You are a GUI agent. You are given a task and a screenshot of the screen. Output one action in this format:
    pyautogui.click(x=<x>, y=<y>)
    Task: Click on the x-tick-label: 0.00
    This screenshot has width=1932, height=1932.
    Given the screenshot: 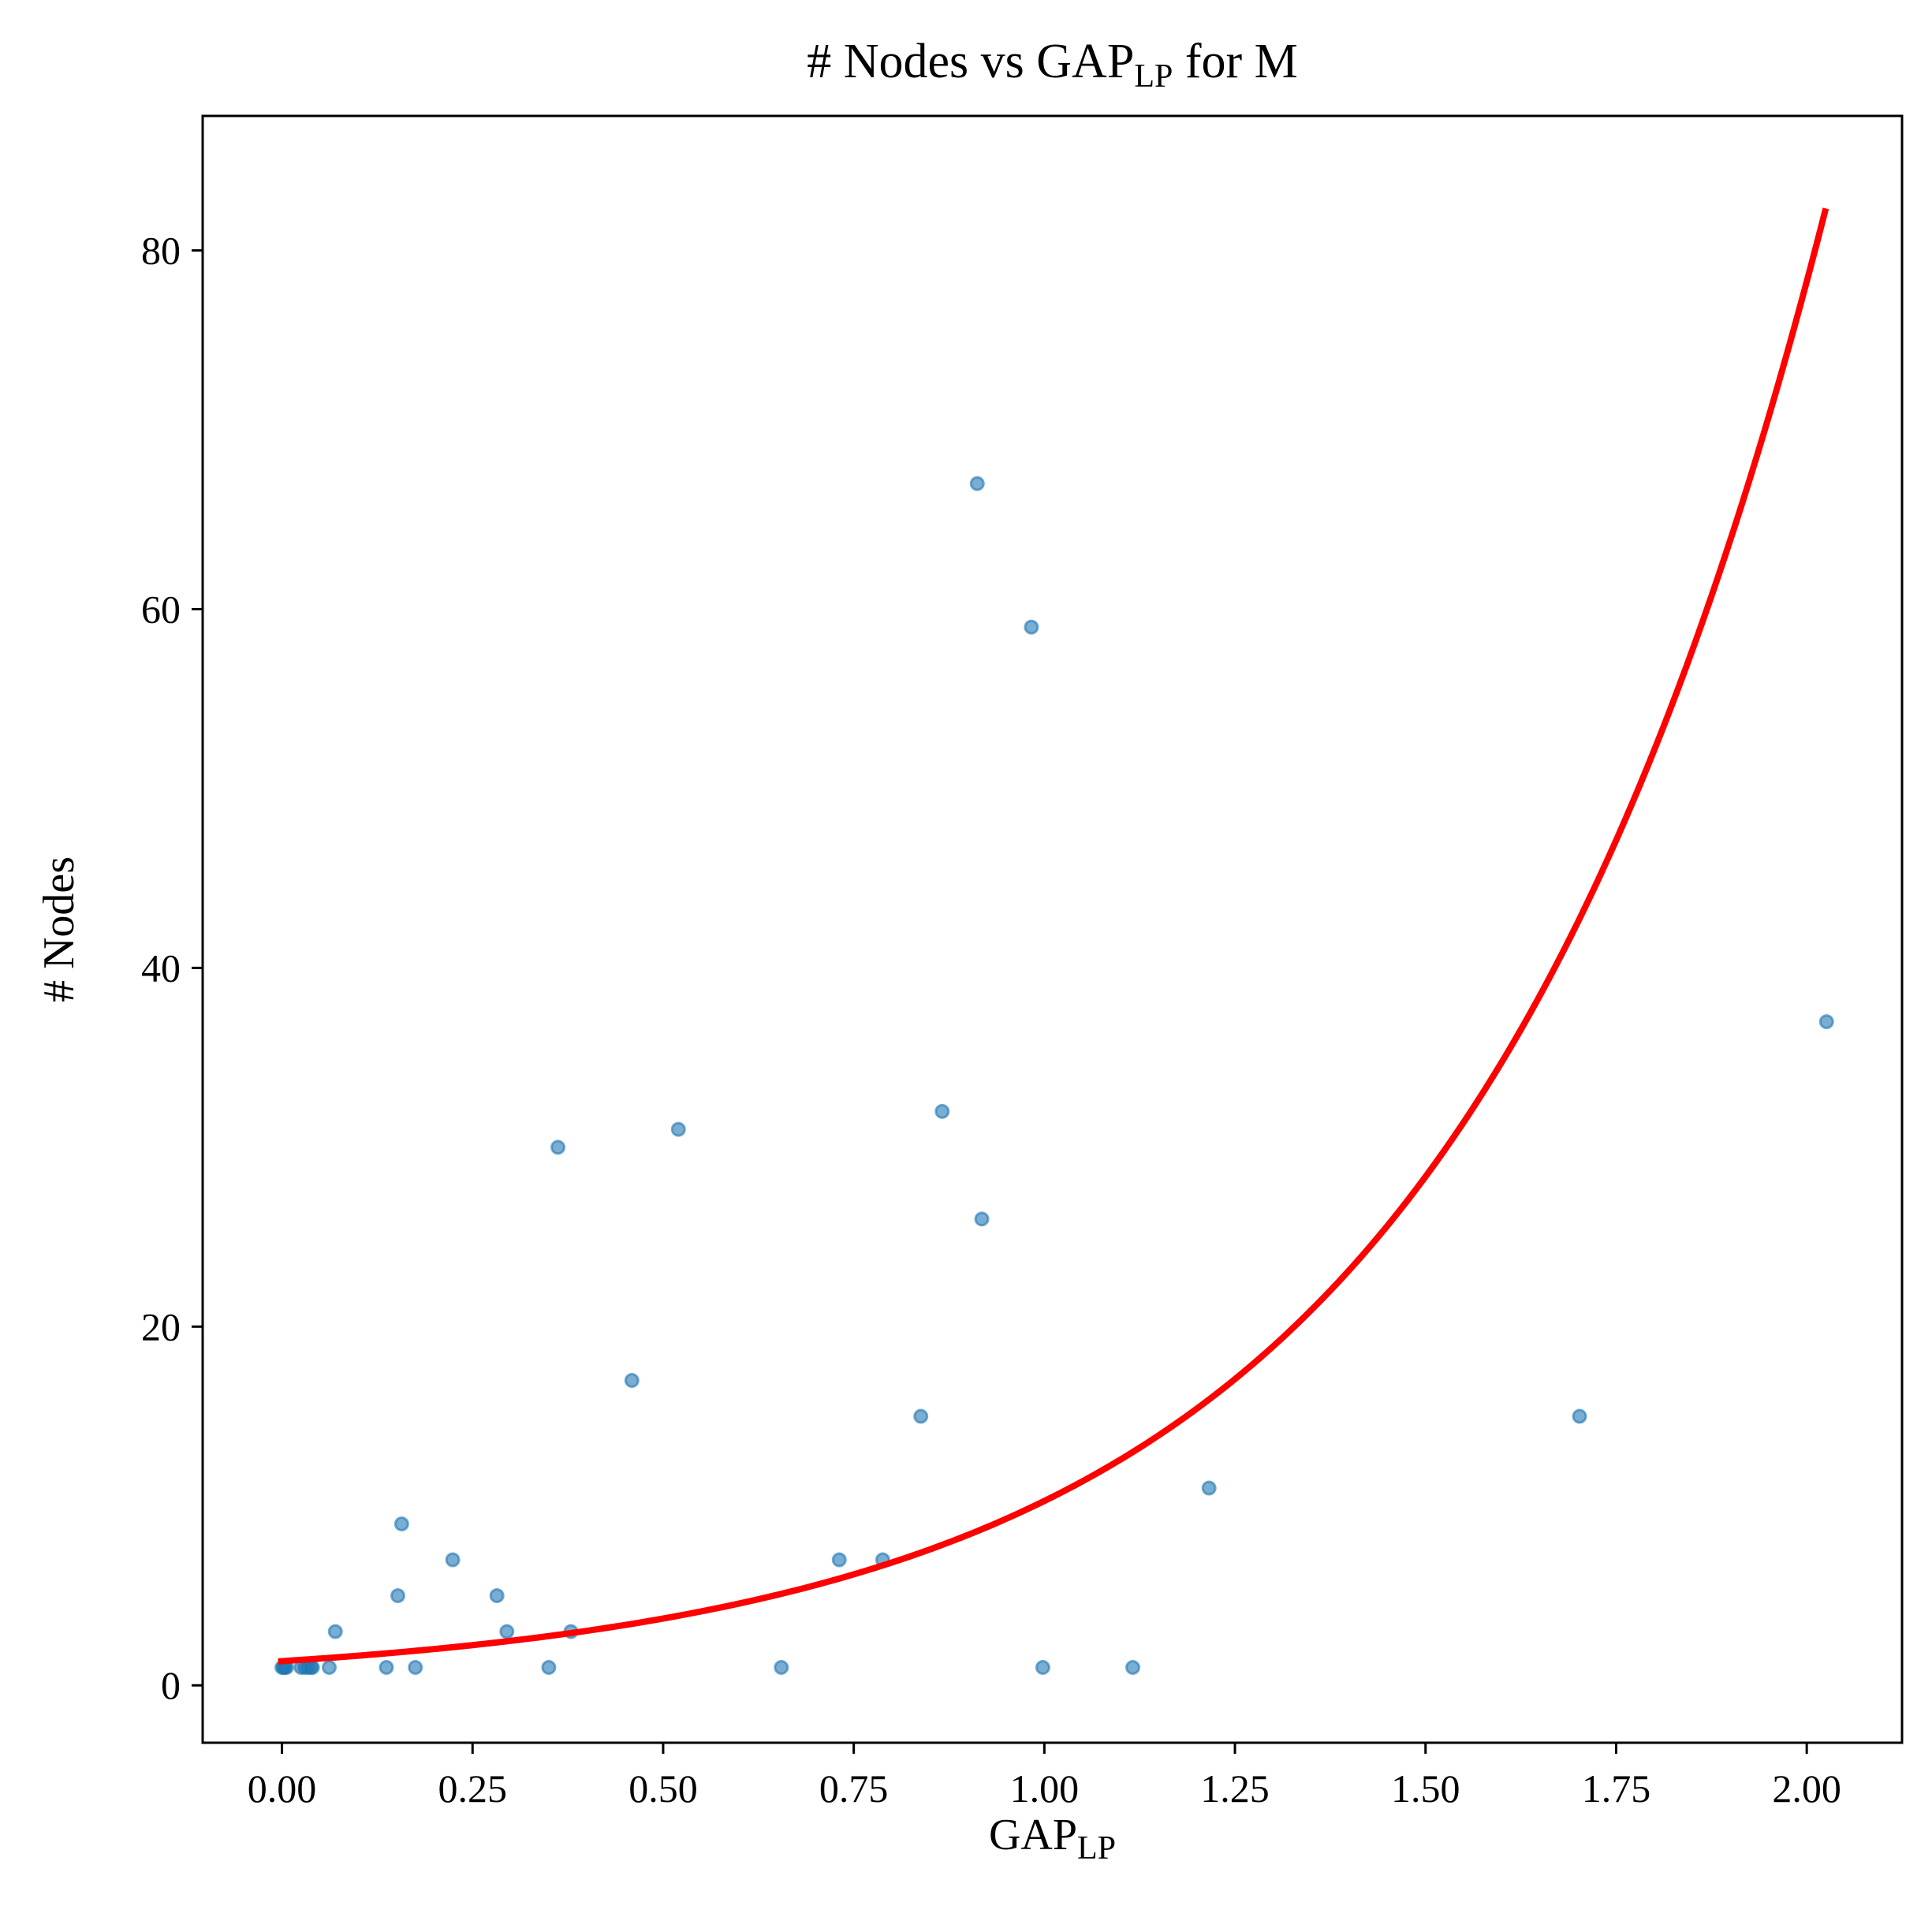 What is the action you would take?
    pyautogui.click(x=283, y=1788)
    